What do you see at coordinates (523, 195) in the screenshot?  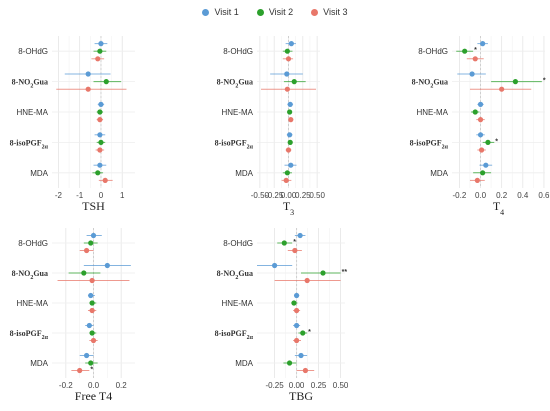 I see `x-tick-label: 0.4` at bounding box center [523, 195].